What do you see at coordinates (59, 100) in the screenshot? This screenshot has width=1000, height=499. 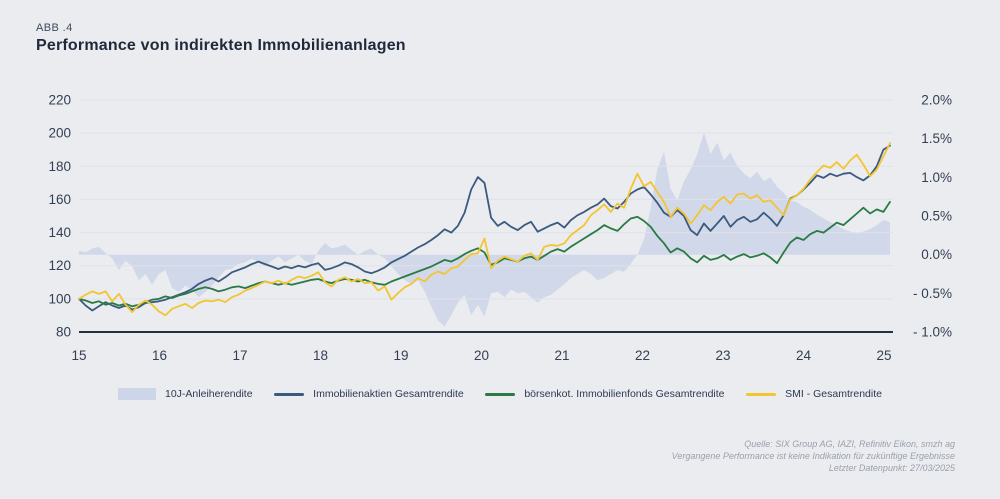 I see `left-axis-tick-220: 220` at bounding box center [59, 100].